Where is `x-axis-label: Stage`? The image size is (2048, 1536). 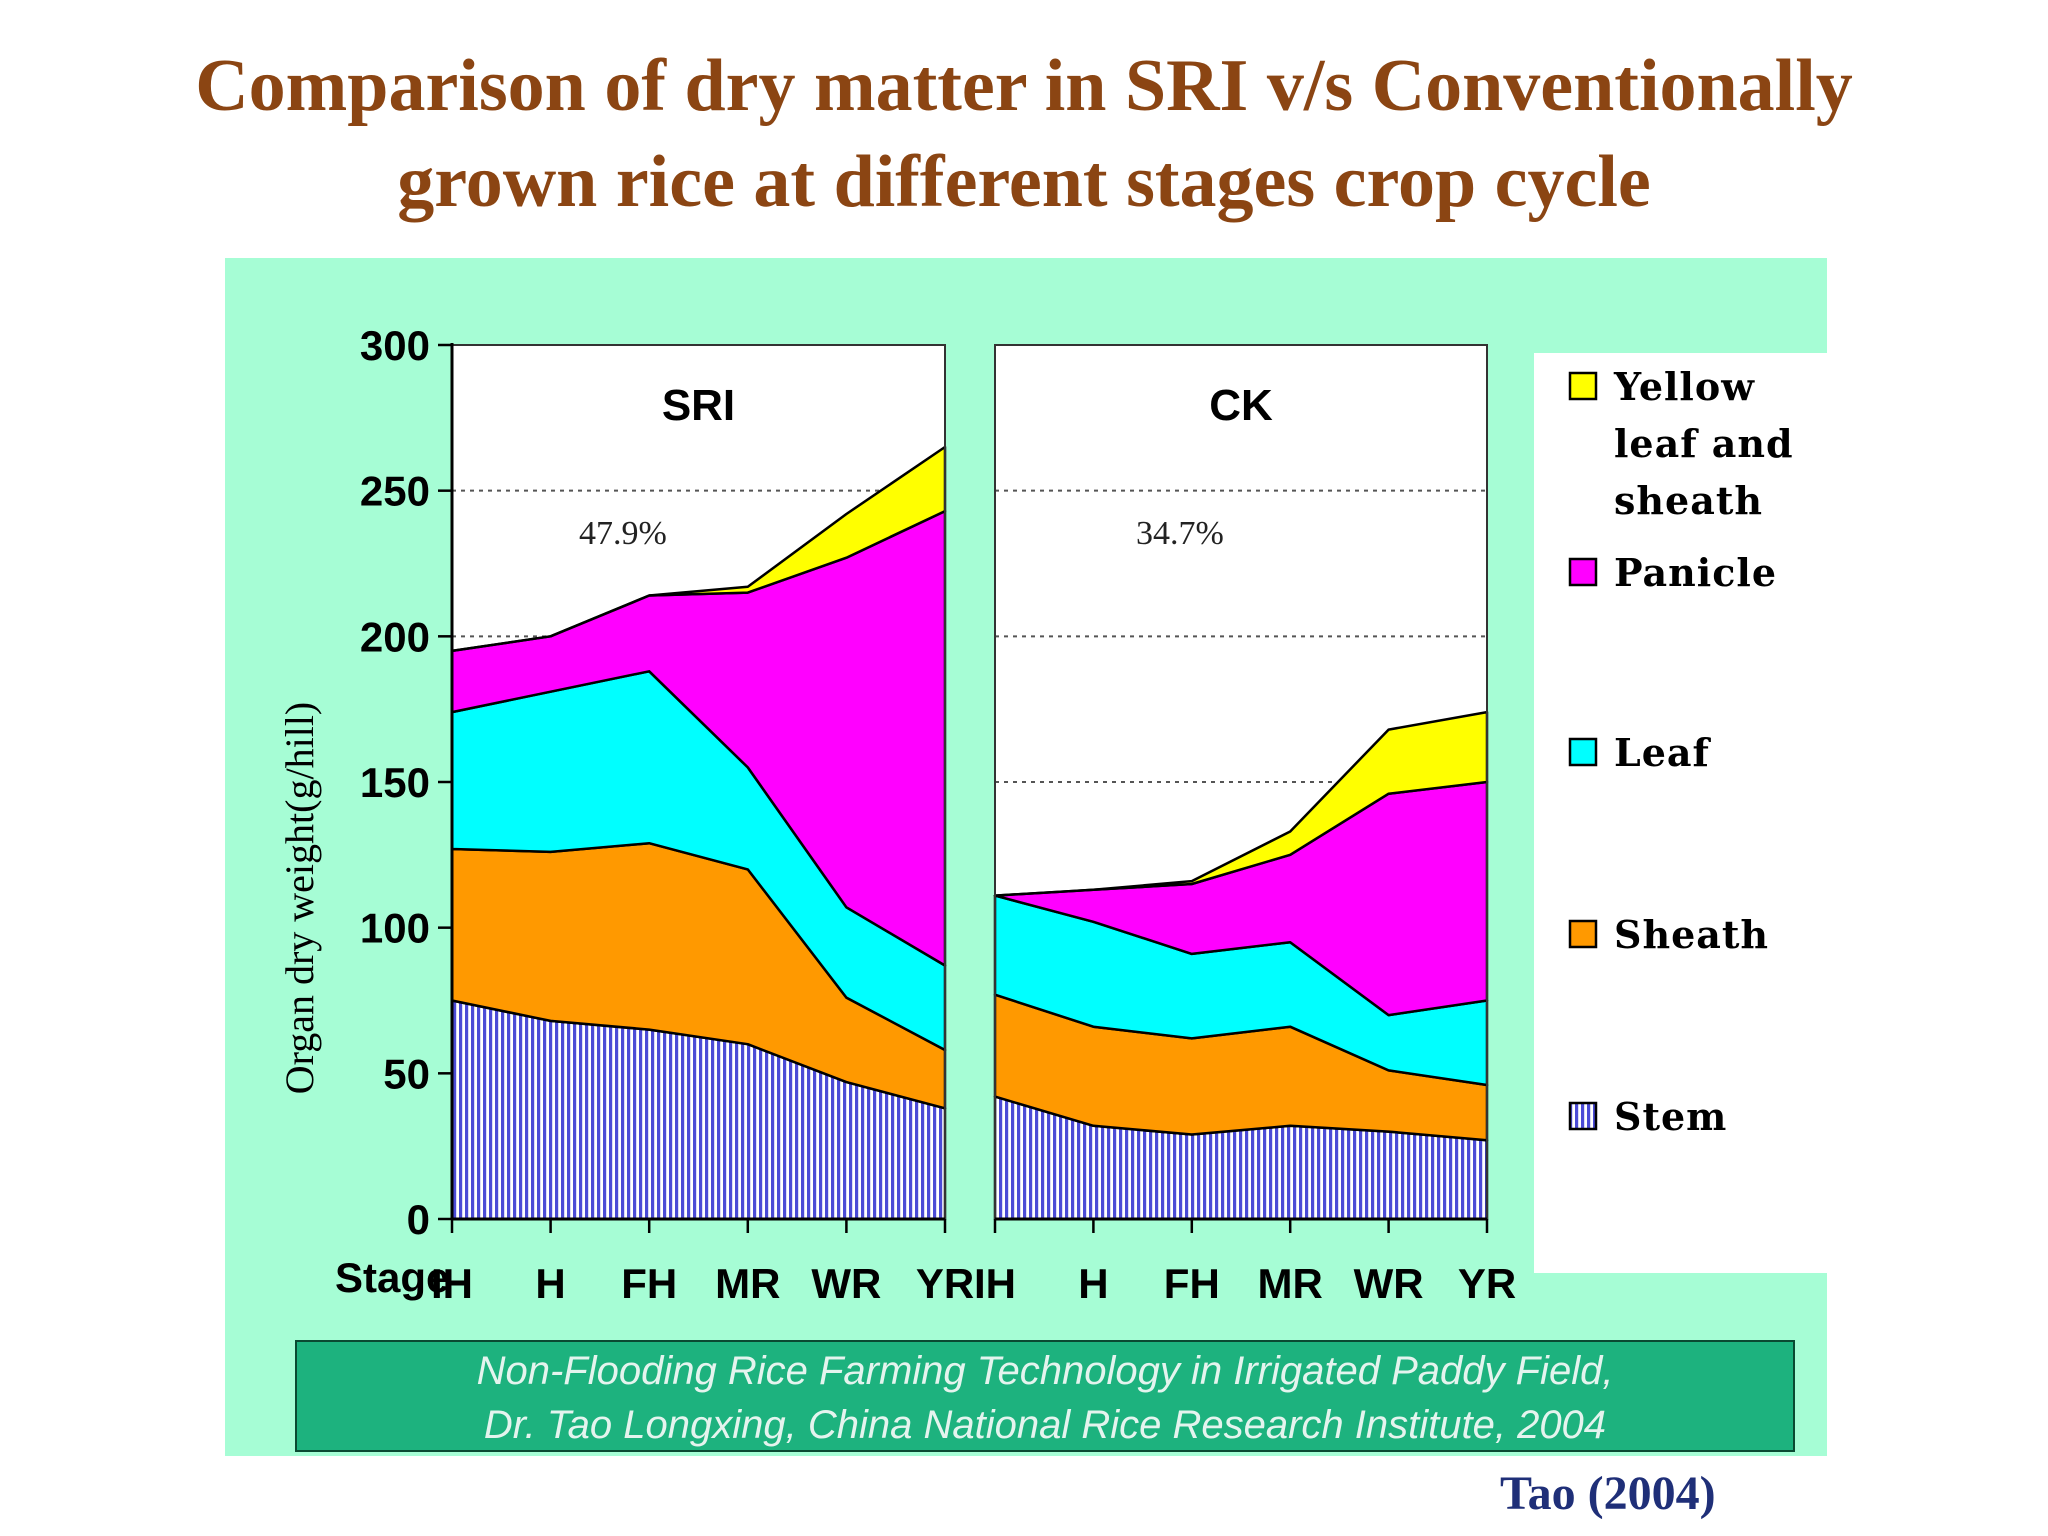 x-axis-label: Stage is located at coordinates (392, 1277).